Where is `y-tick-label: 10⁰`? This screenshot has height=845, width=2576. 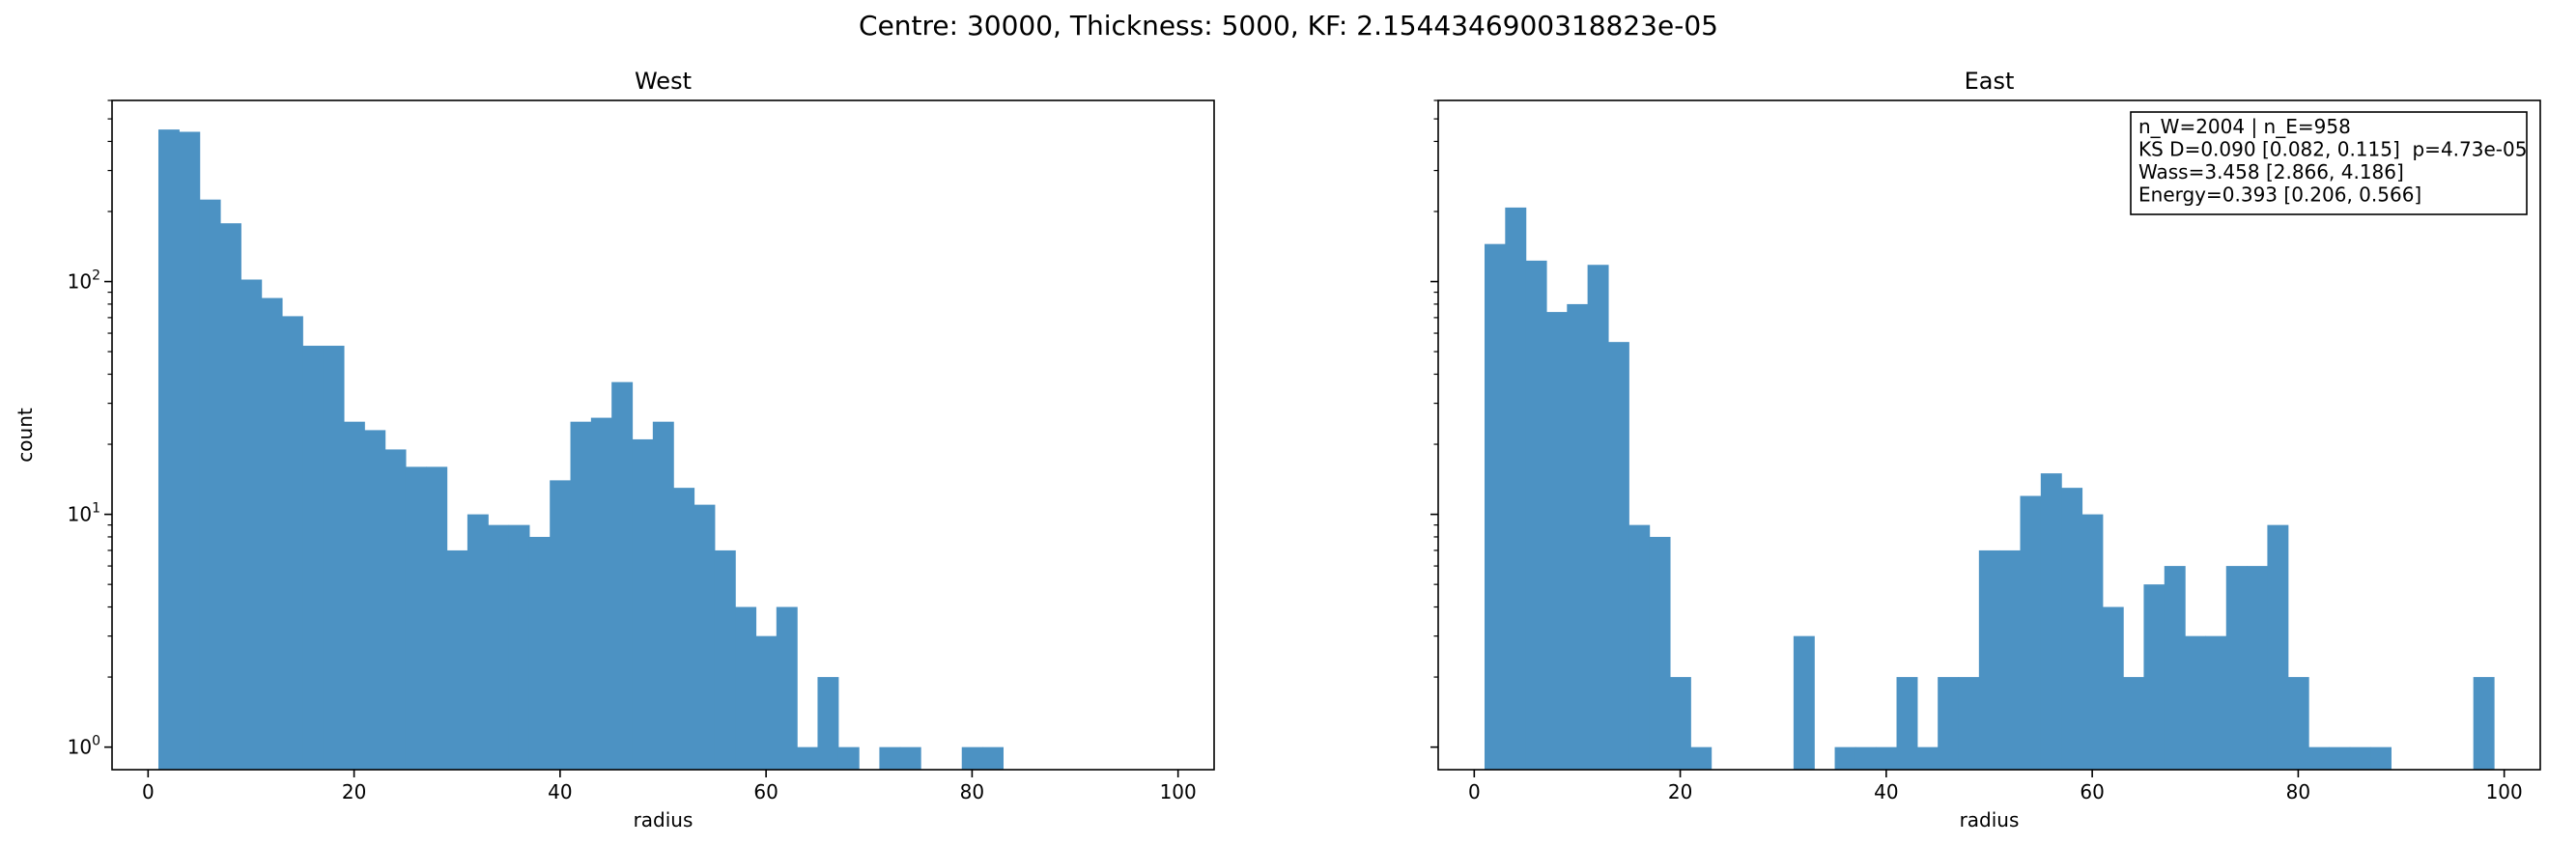
y-tick-label: 10⁰ is located at coordinates (84, 746).